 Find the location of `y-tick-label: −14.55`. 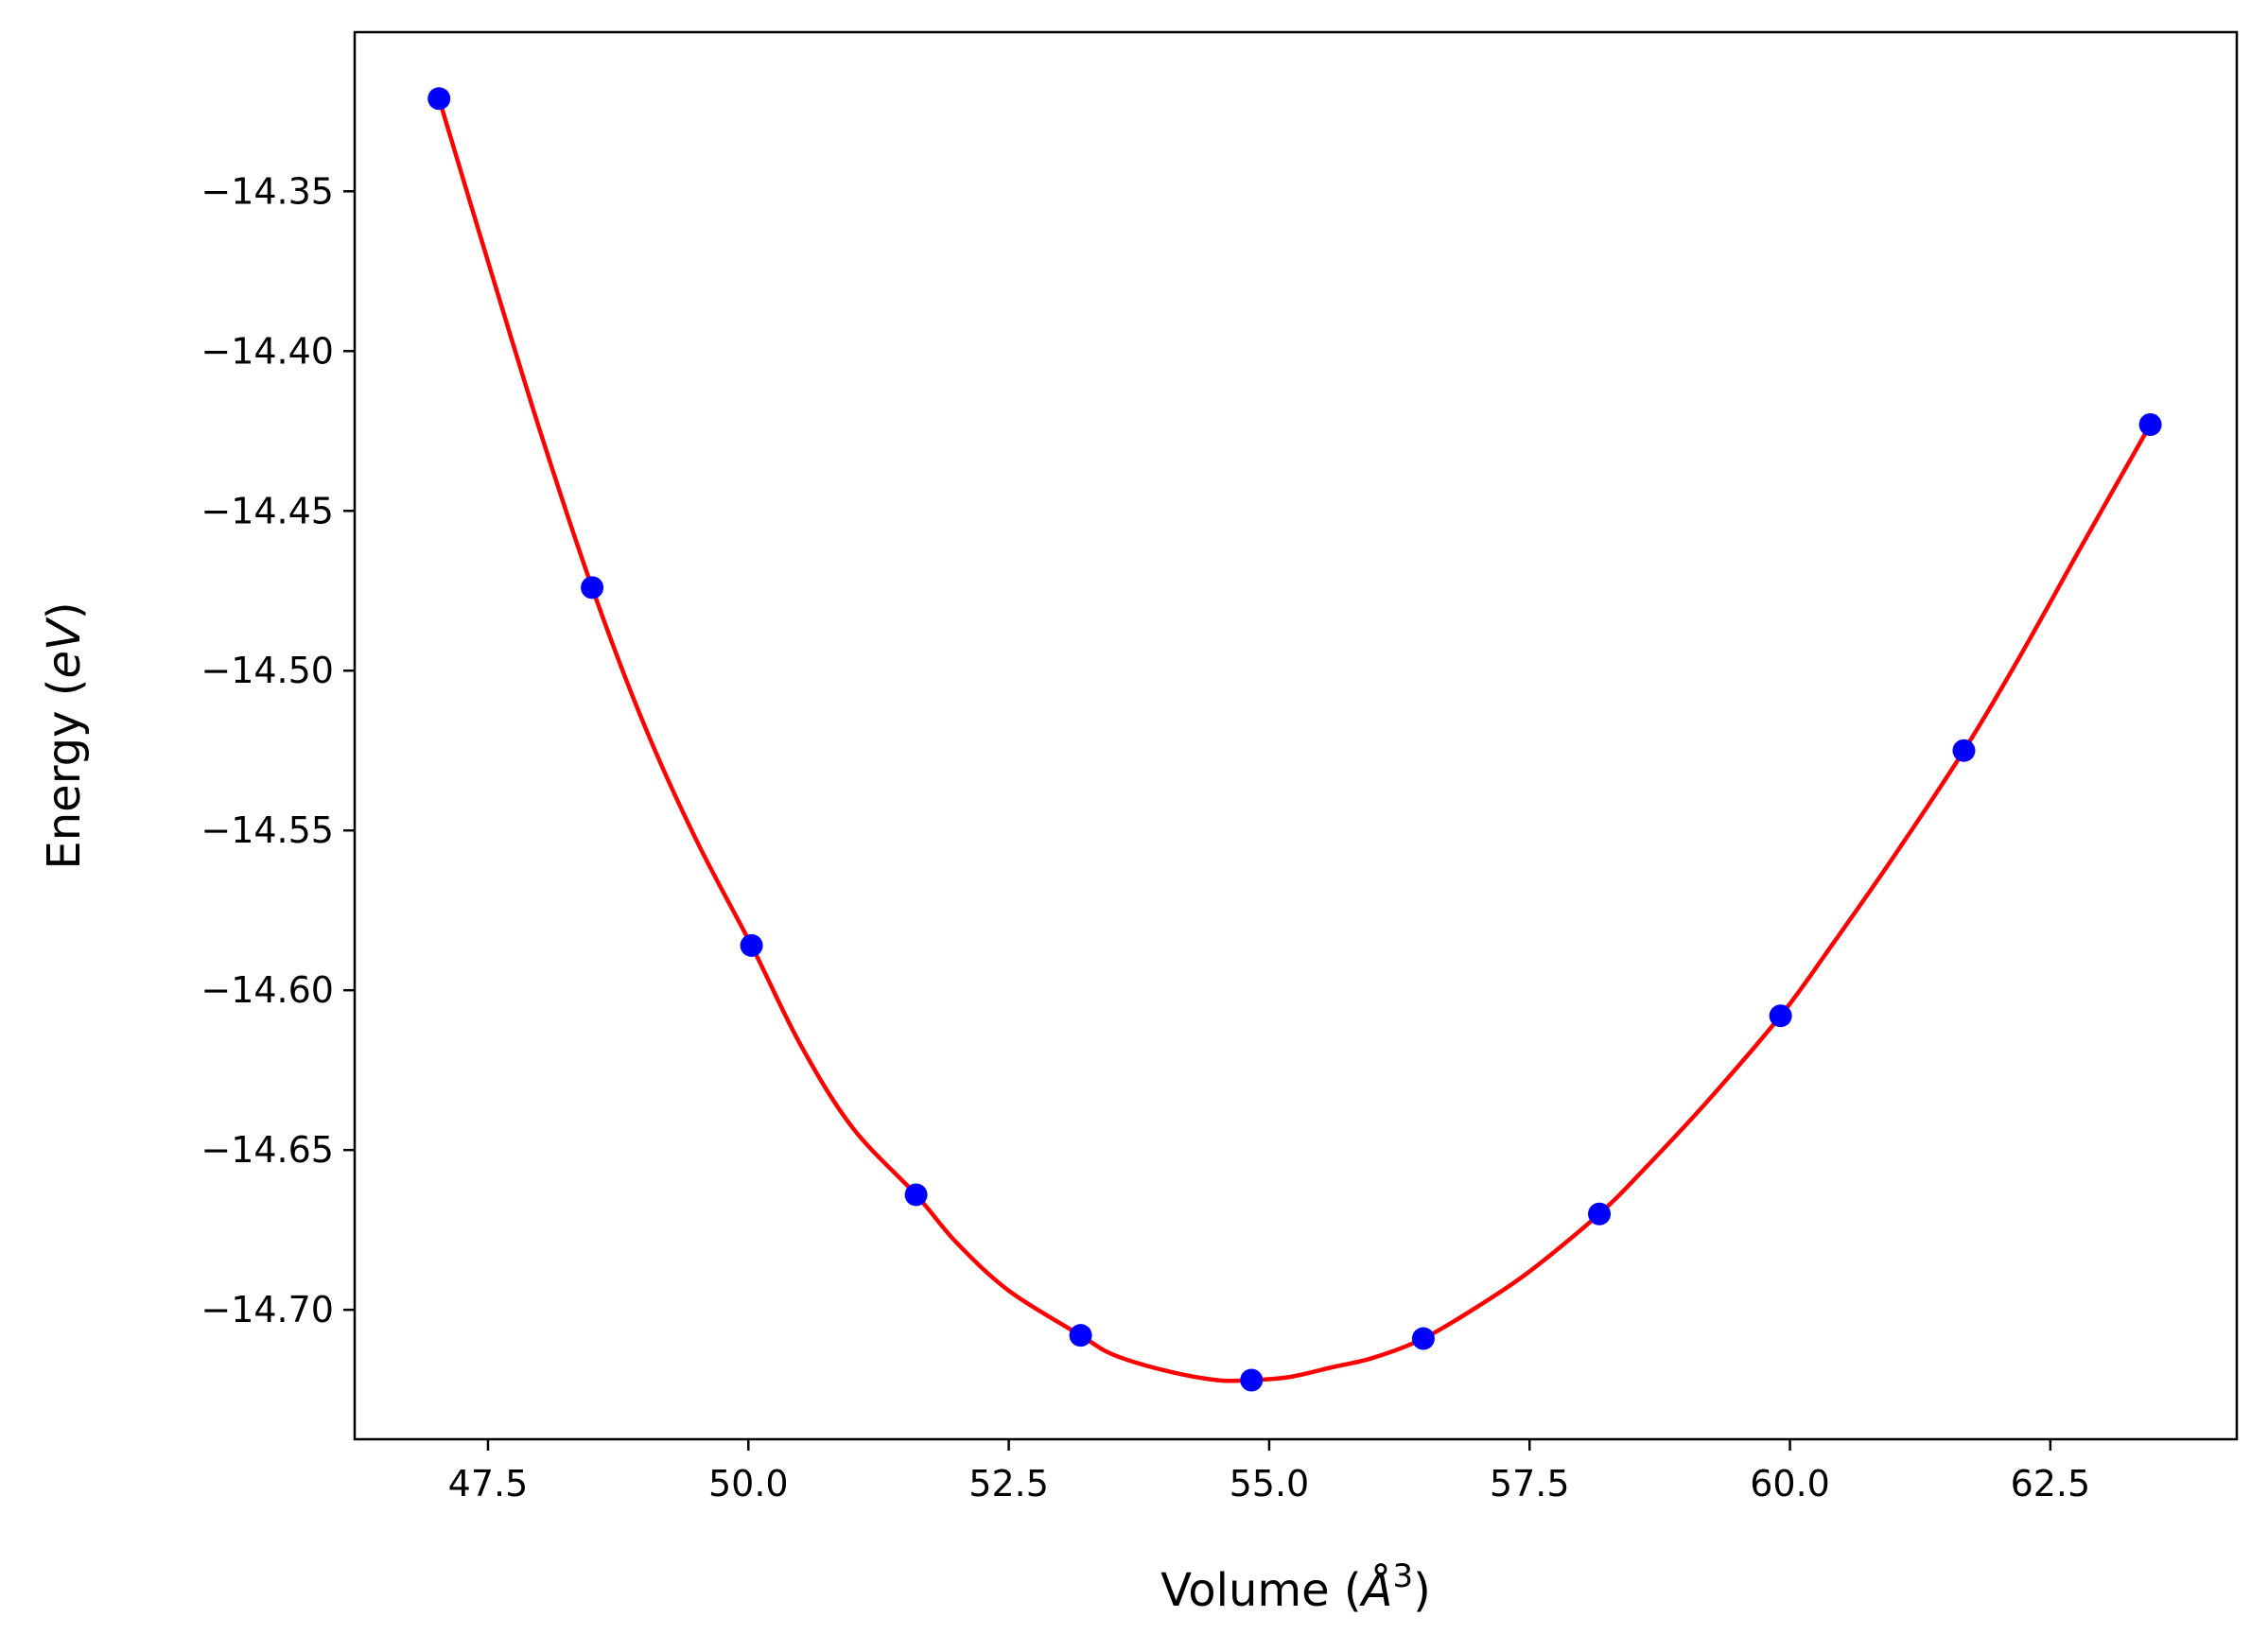

y-tick-label: −14.55 is located at coordinates (267, 830).